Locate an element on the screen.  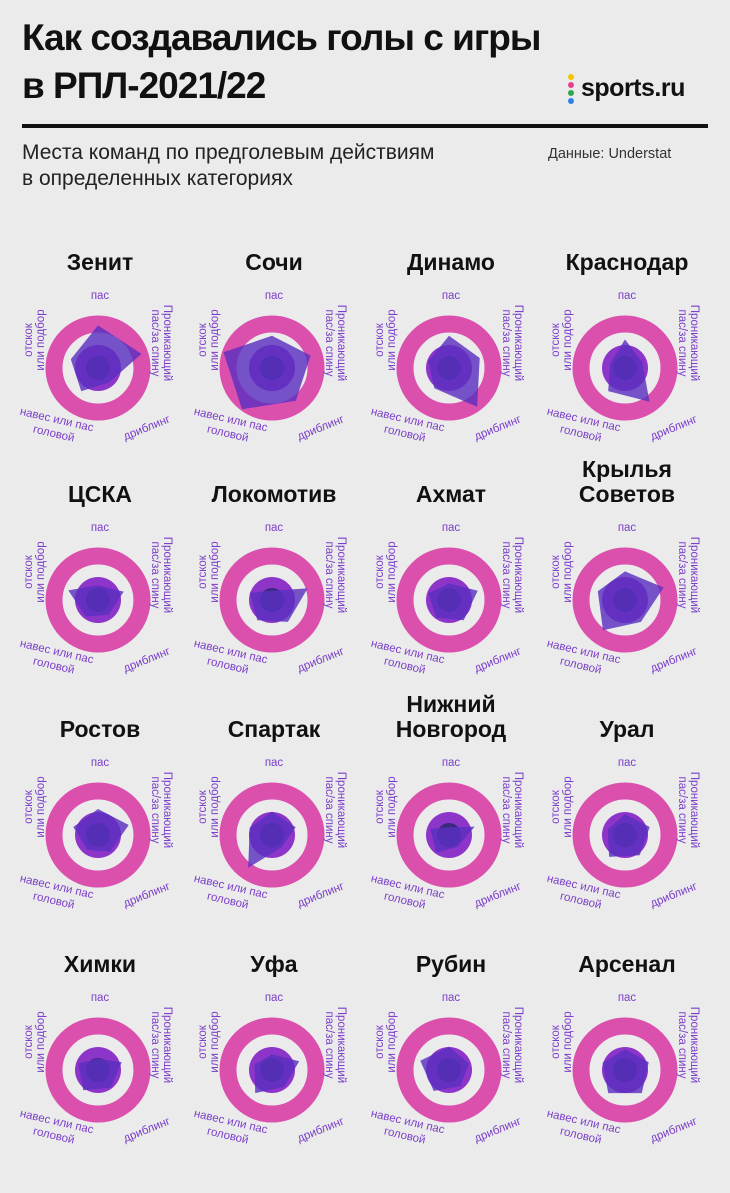
team-name: Ростов is located at coordinates (100, 729).